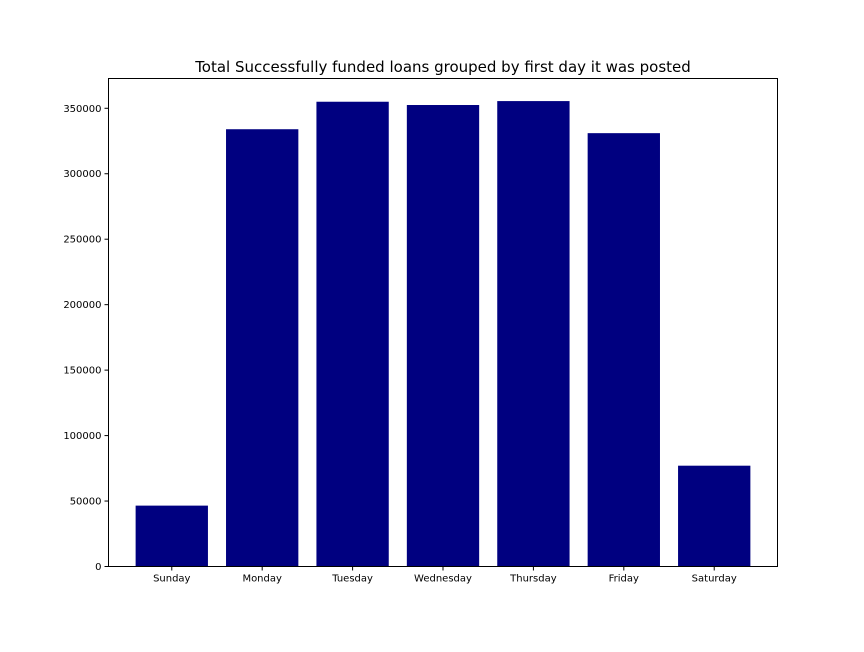  What do you see at coordinates (86, 502) in the screenshot?
I see `y-tick-label: 50000` at bounding box center [86, 502].